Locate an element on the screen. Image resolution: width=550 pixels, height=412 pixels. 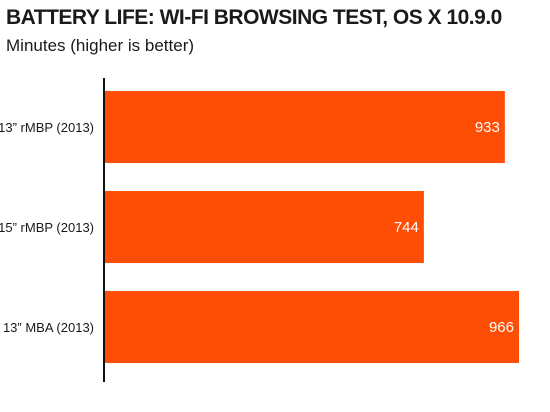
category-label: 13” MBA (2013) is located at coordinates (48, 327).